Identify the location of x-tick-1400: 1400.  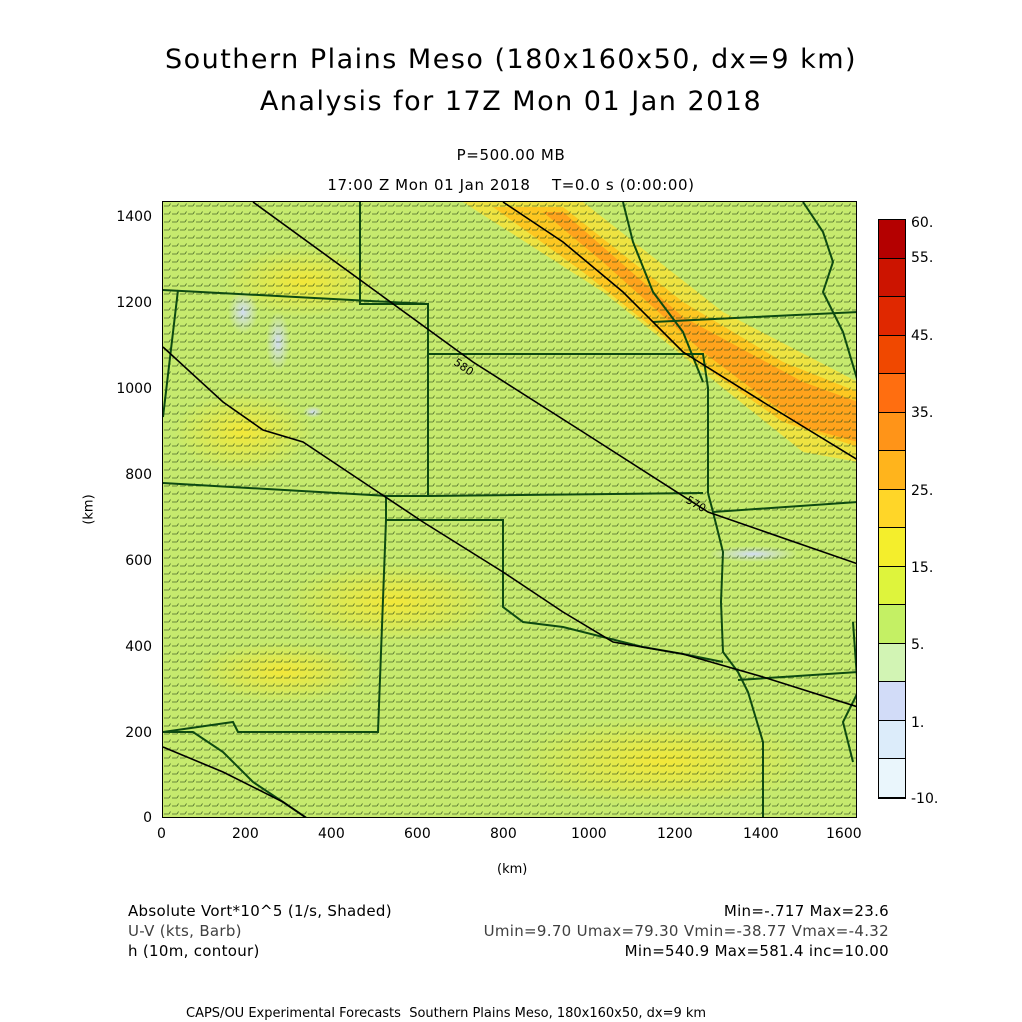
(761, 834).